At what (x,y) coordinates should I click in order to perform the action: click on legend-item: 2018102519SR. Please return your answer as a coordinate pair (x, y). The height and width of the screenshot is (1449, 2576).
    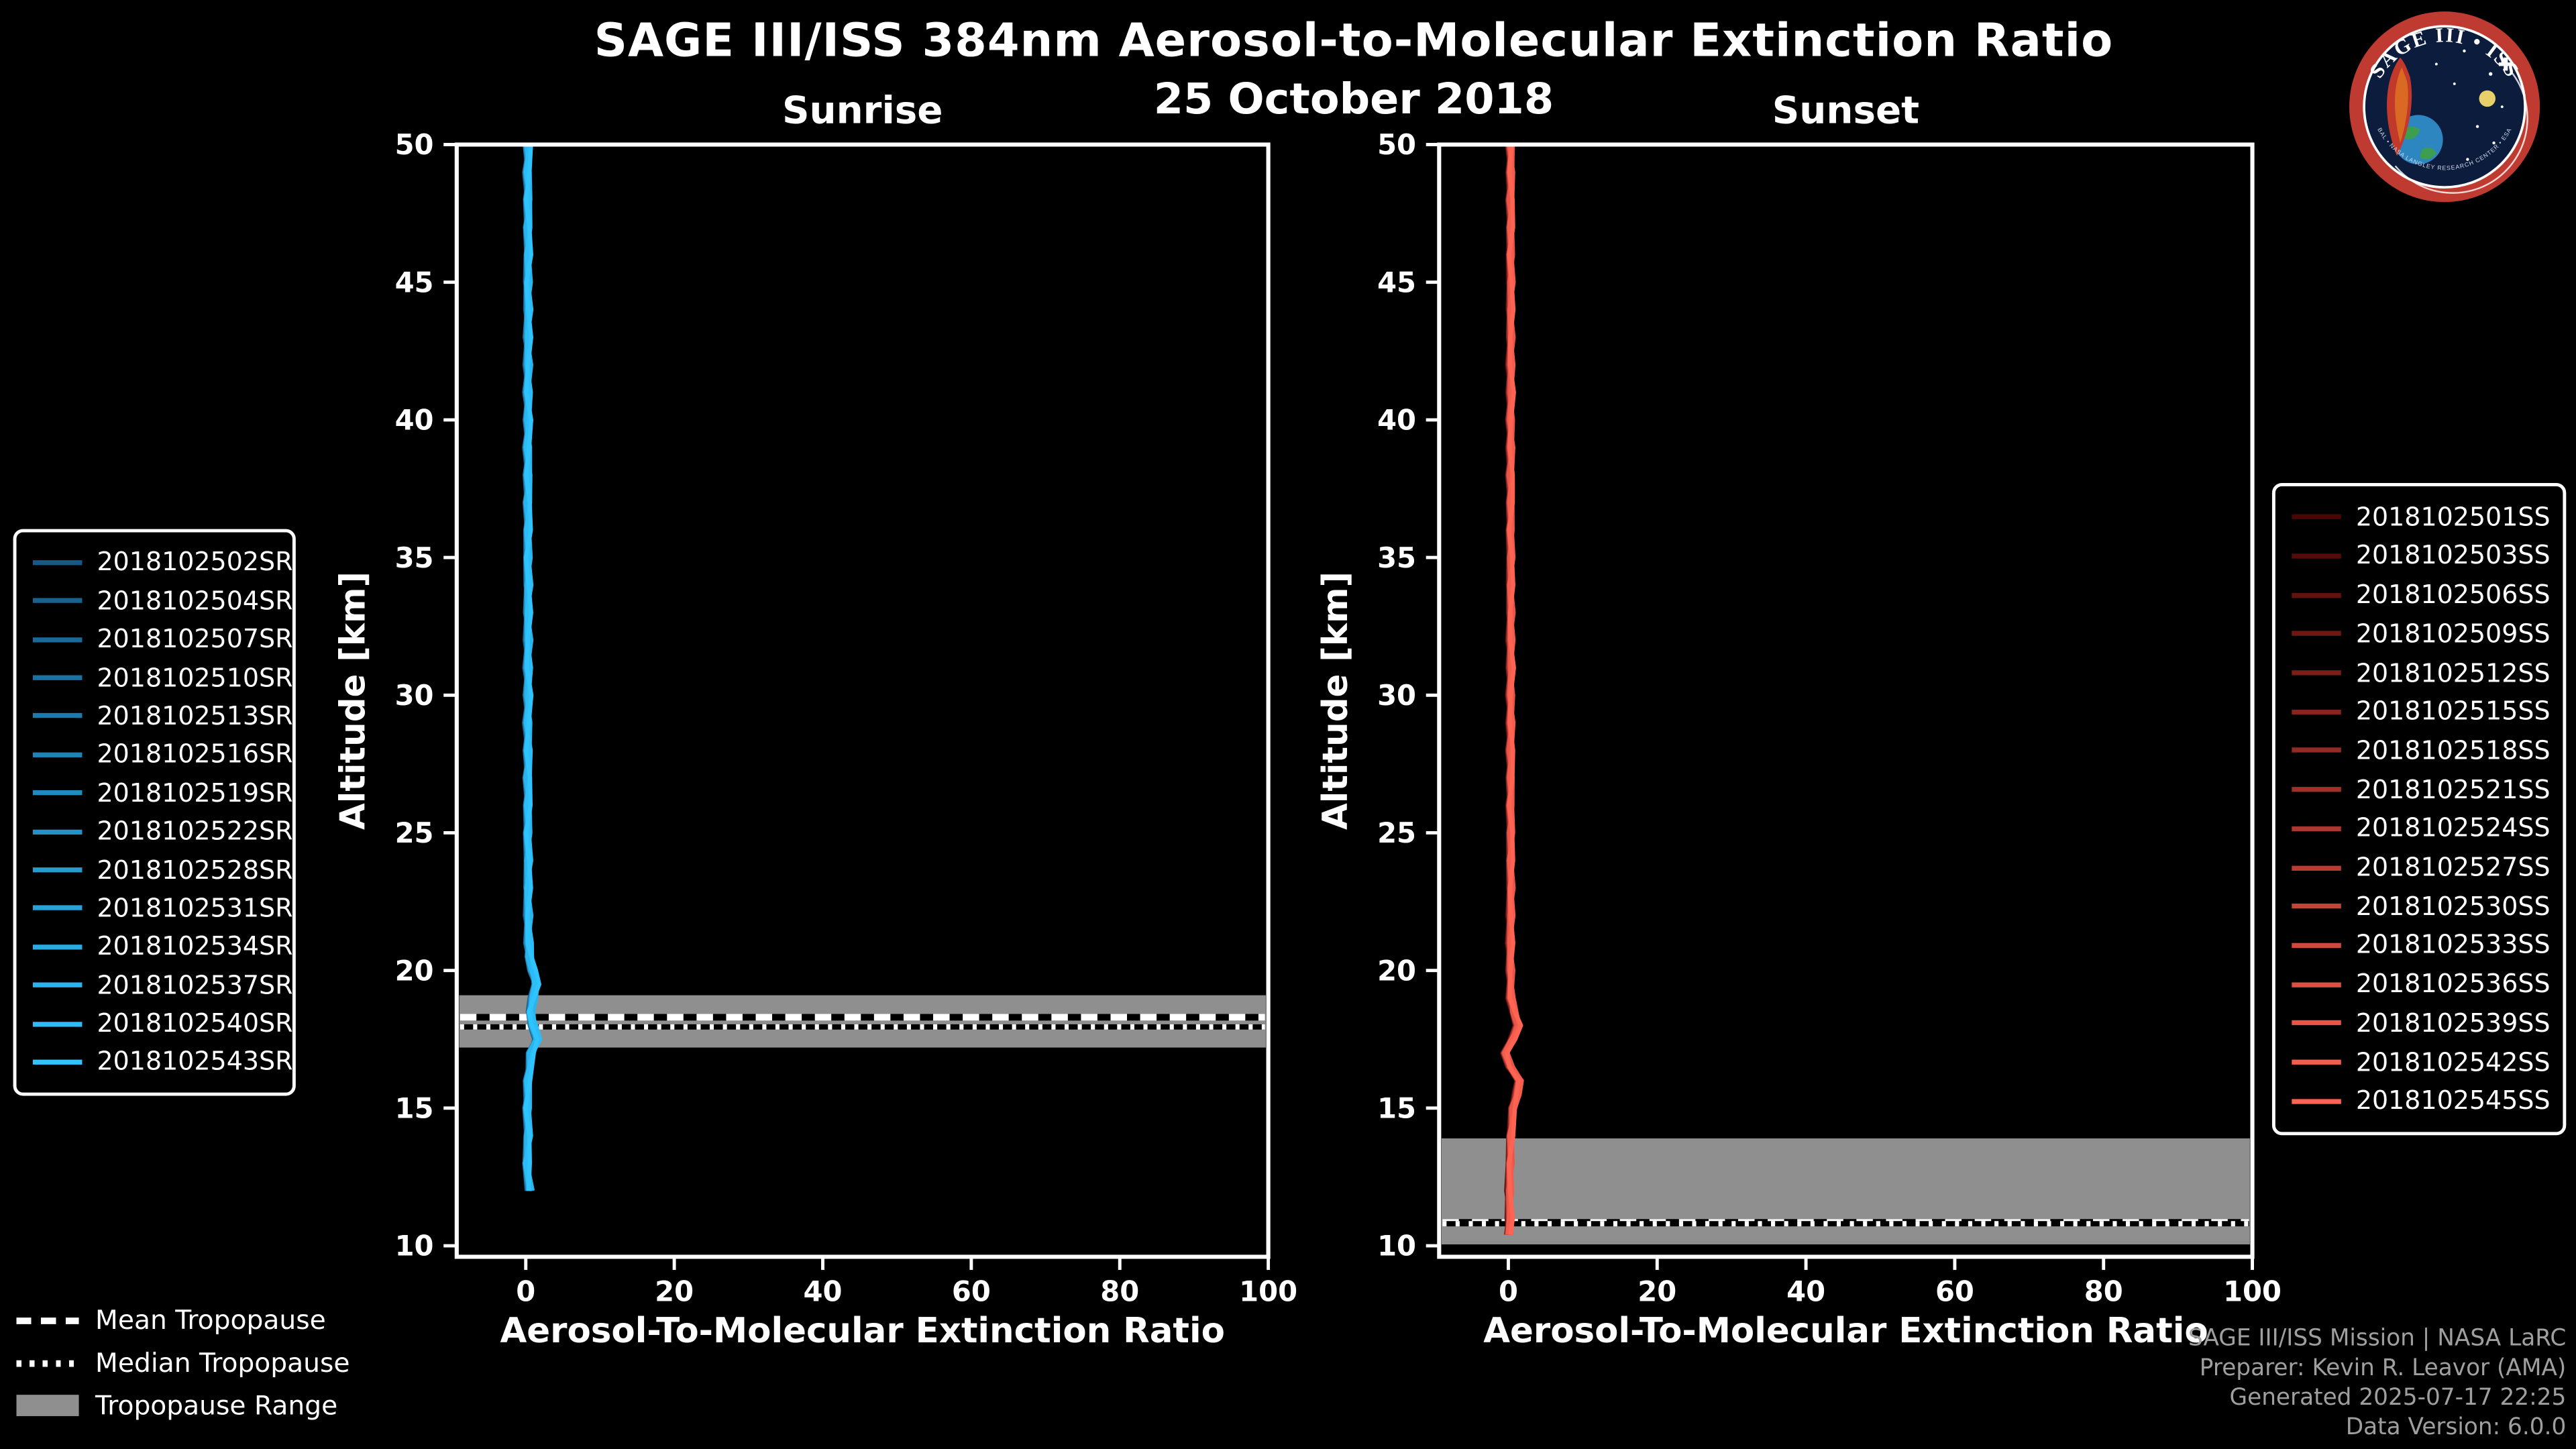
    Looking at the image, I should click on (162, 793).